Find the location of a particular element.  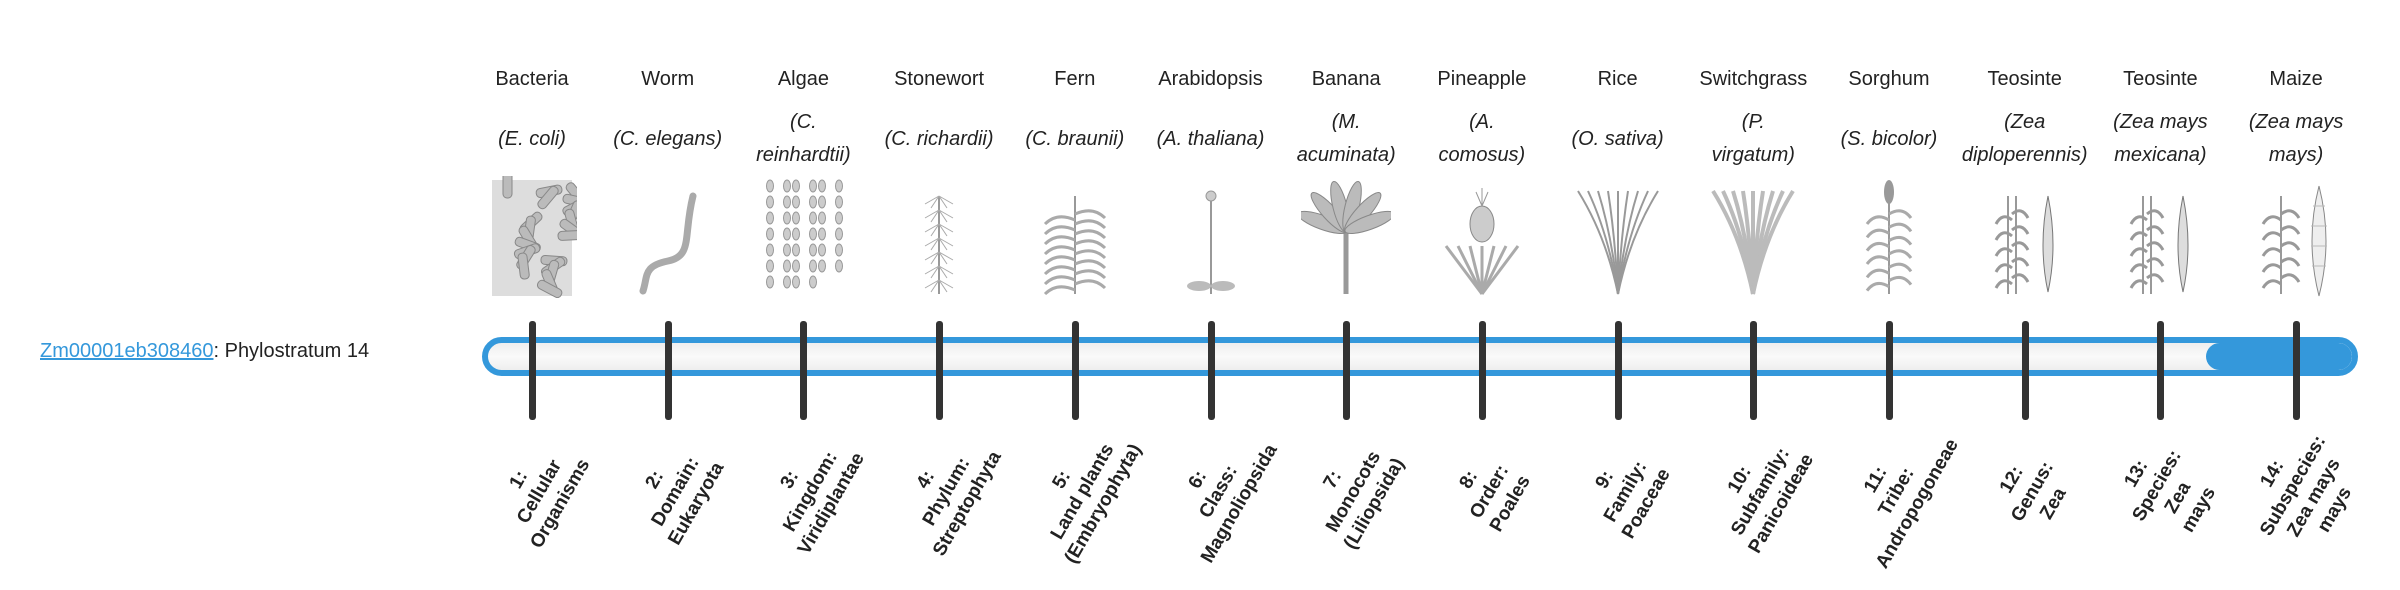

phylostratum-label: 5: Land plants (Embryophyta) is located at coordinates (1082, 491).